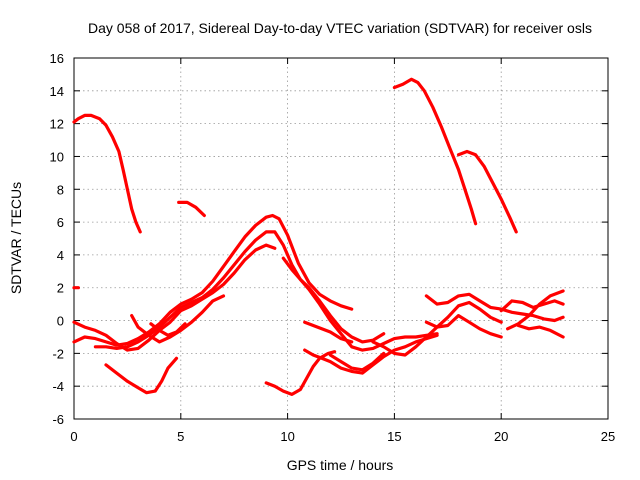 Image resolution: width=640 pixels, height=480 pixels. Describe the element at coordinates (180, 436) in the screenshot. I see `x-tick-label: 5` at that location.